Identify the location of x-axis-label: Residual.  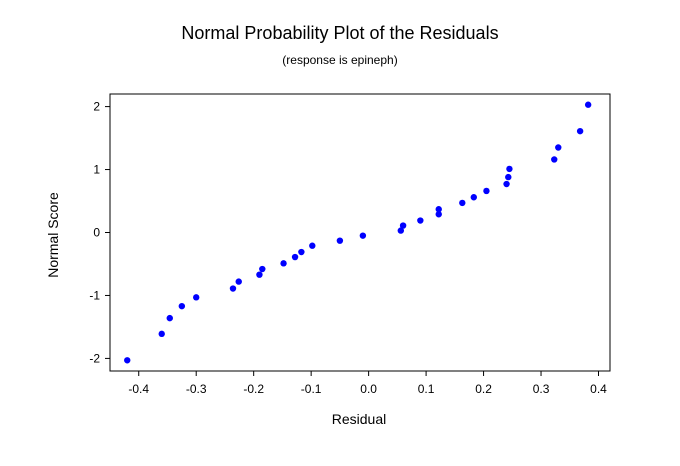
(359, 419).